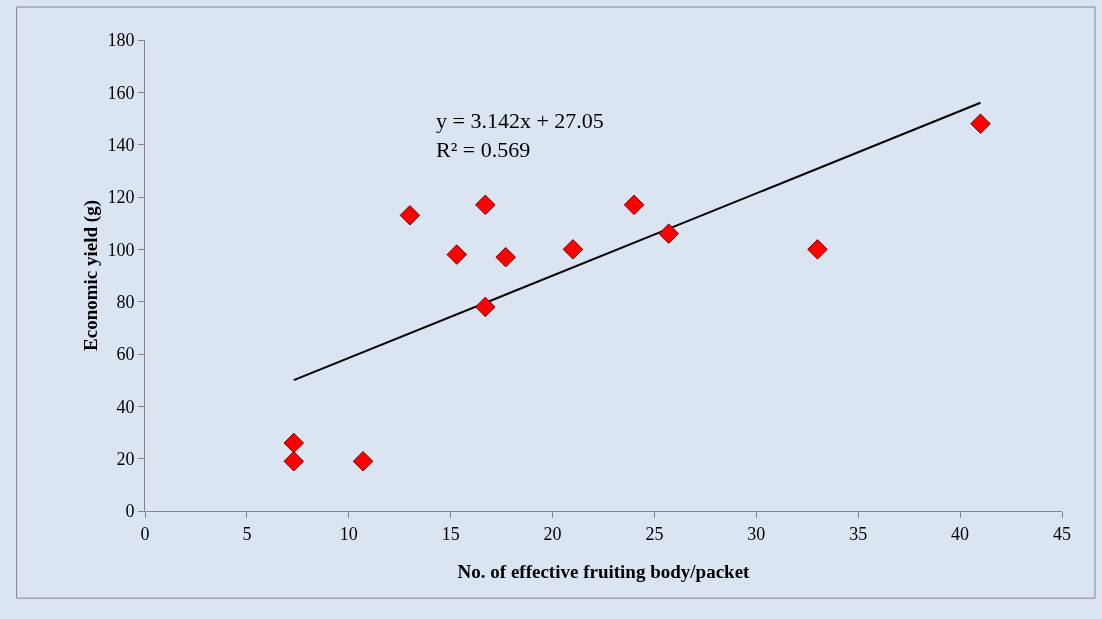 Image resolution: width=1102 pixels, height=619 pixels. I want to click on y-tick-label: 40, so click(125, 406).